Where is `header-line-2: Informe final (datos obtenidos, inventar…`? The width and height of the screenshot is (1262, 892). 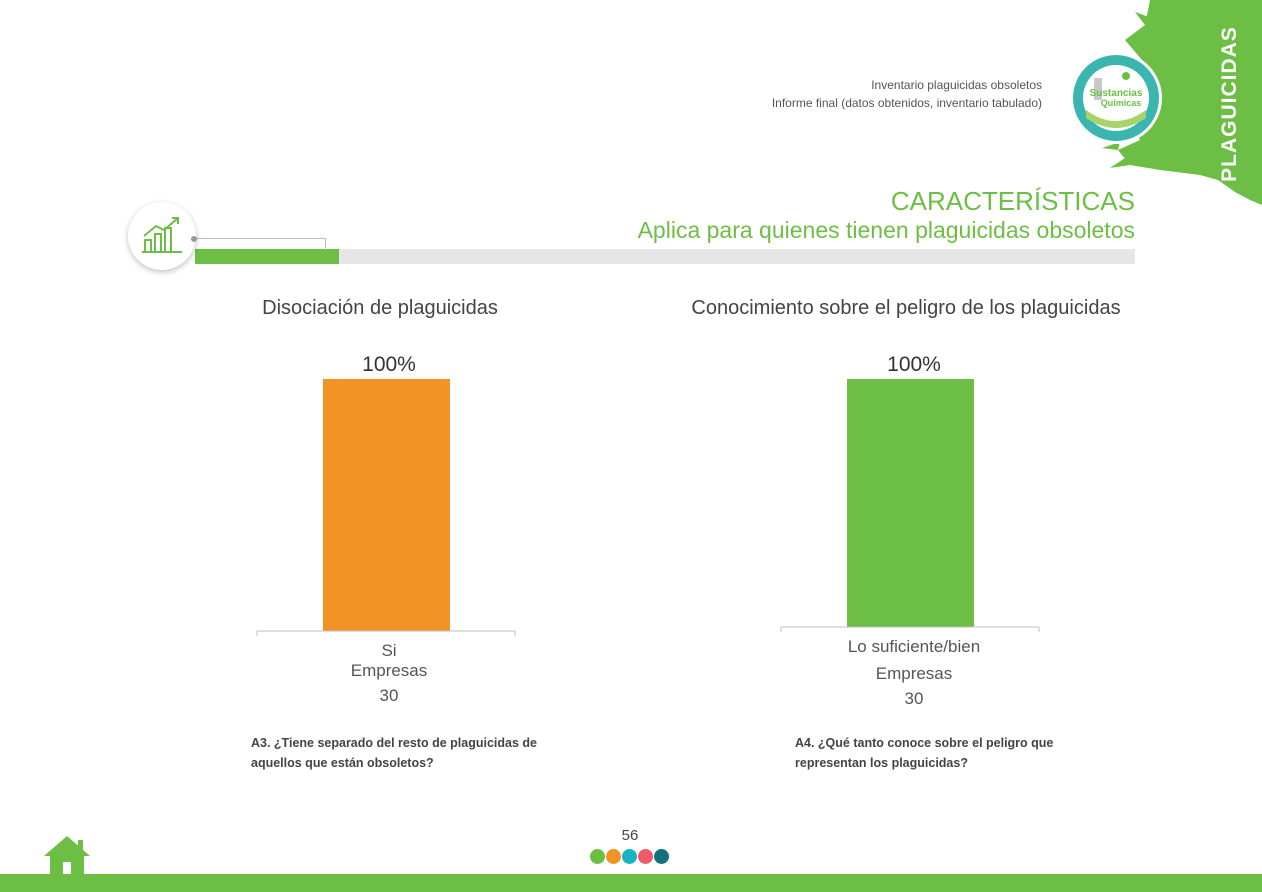
header-line-2: Informe final (datos obtenidos, inventar… is located at coordinates (906, 103).